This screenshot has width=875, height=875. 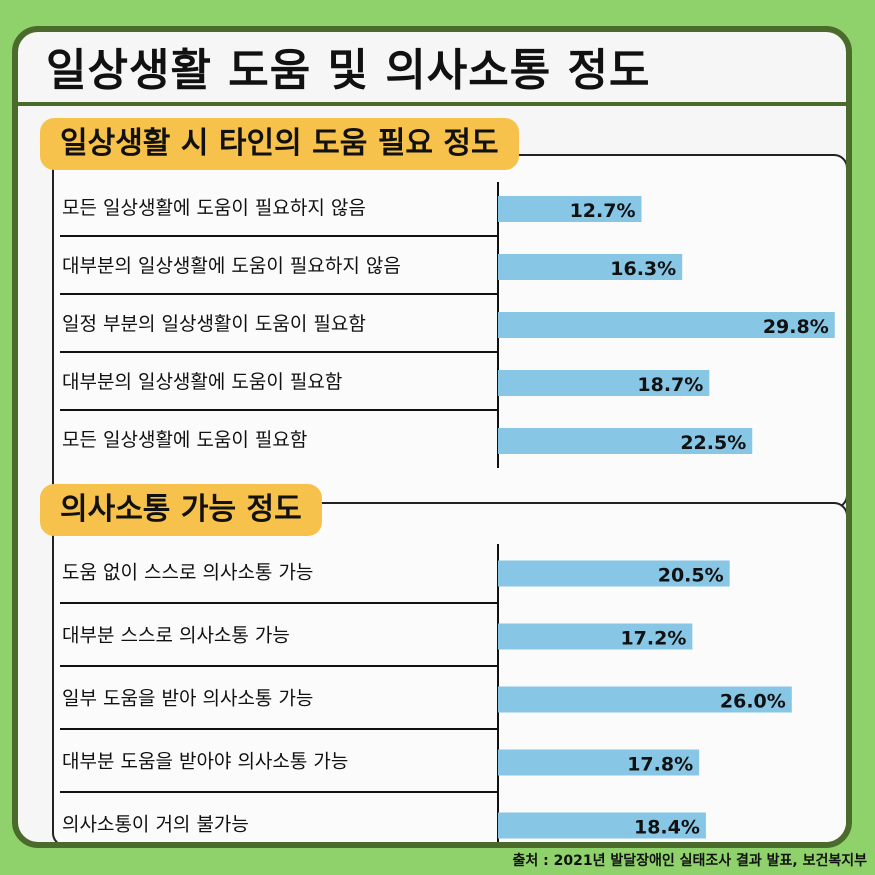 What do you see at coordinates (689, 861) in the screenshot?
I see `source-credit: 출처 : 2021년 발달장애인 실태조사 결과 발표, 보건복지부` at bounding box center [689, 861].